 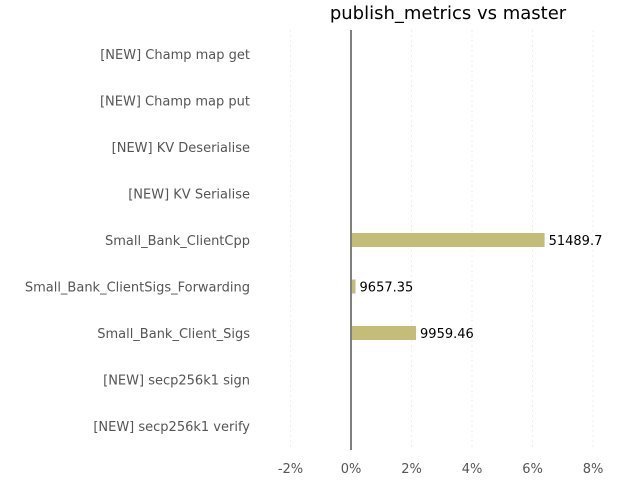 I want to click on x-tick-label: -2%, so click(x=290, y=469).